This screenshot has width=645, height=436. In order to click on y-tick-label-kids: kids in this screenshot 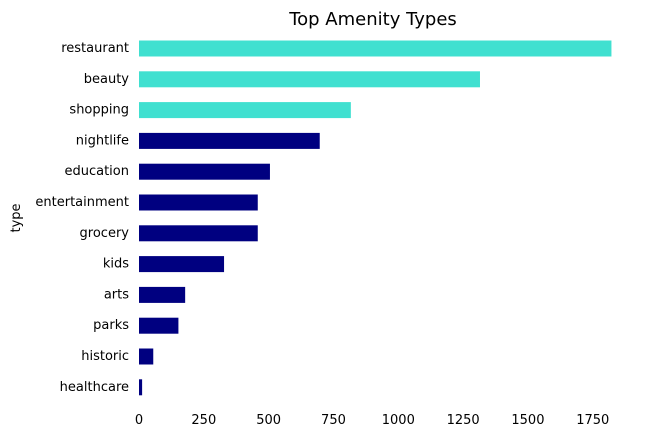, I will do `click(116, 264)`.